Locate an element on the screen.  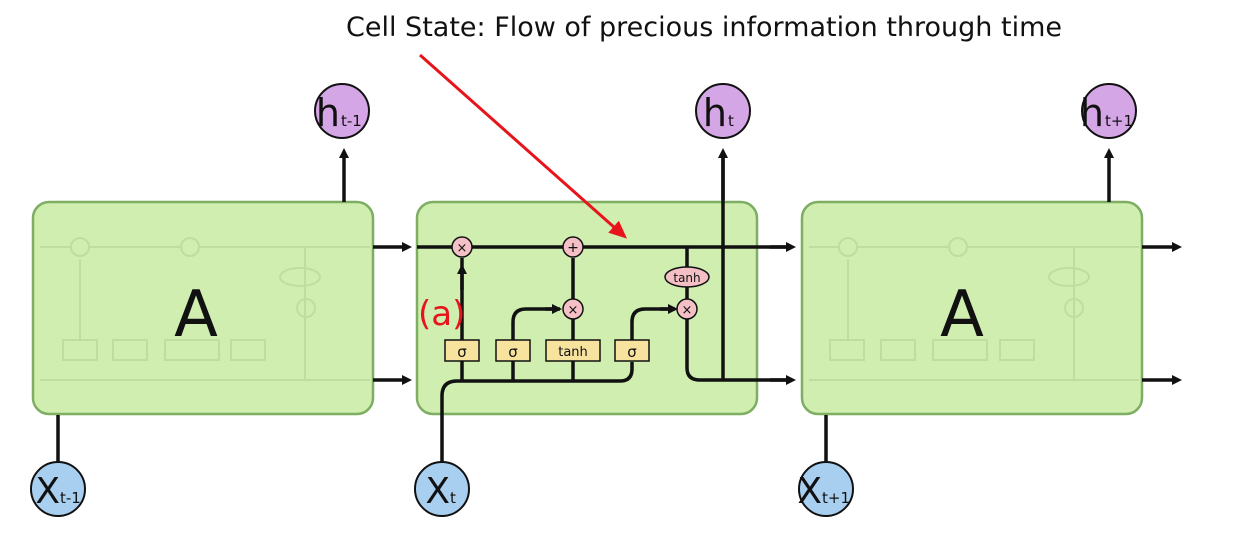
input-node-center: X t is located at coordinates (442, 489).